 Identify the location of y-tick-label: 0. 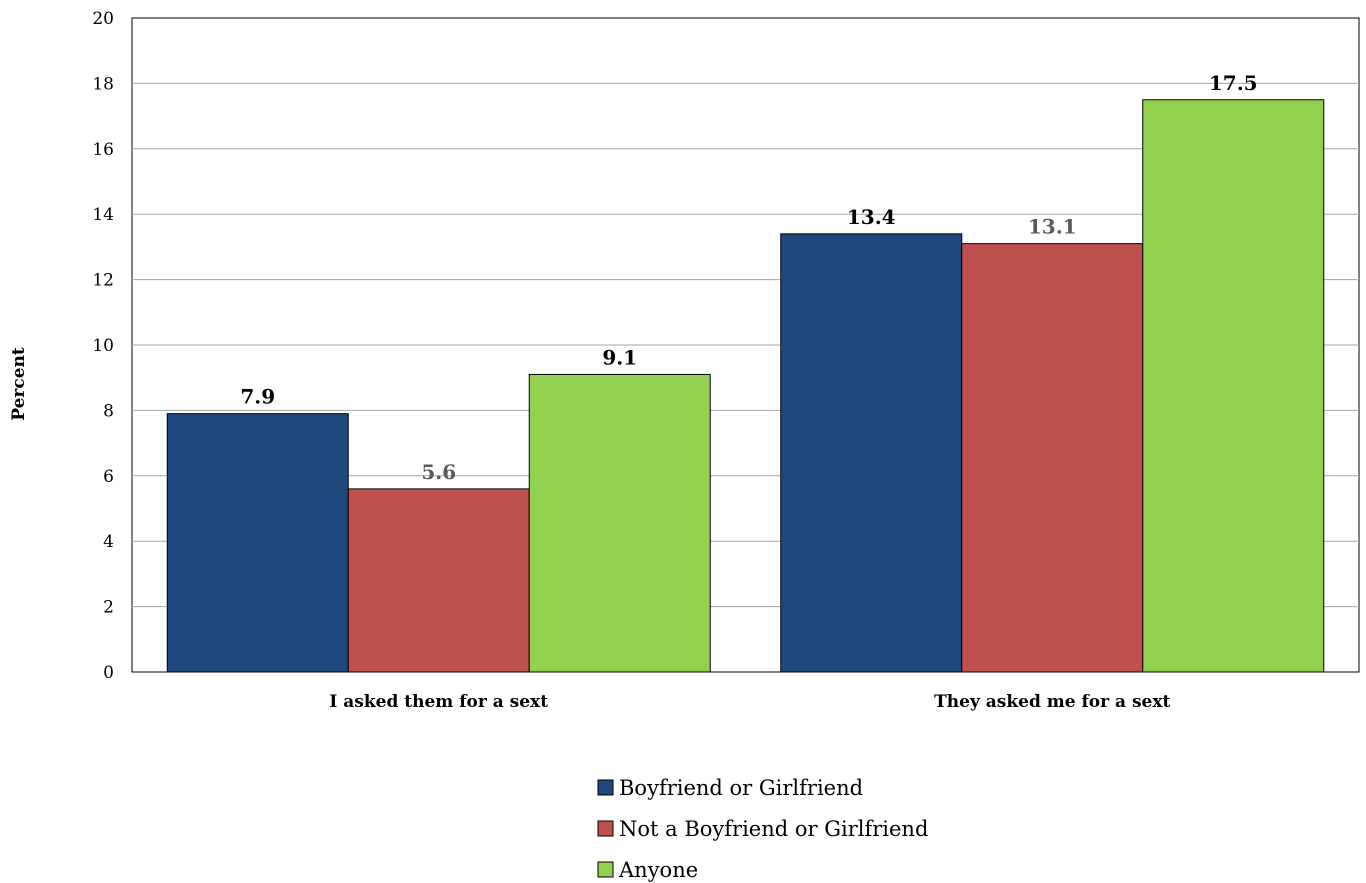
(108, 673).